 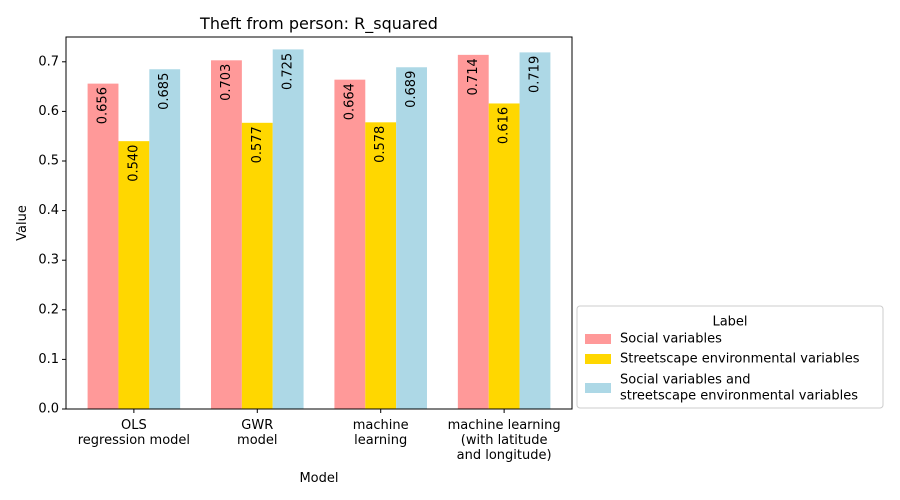 I want to click on bar-value-label: 0.664, so click(x=349, y=101).